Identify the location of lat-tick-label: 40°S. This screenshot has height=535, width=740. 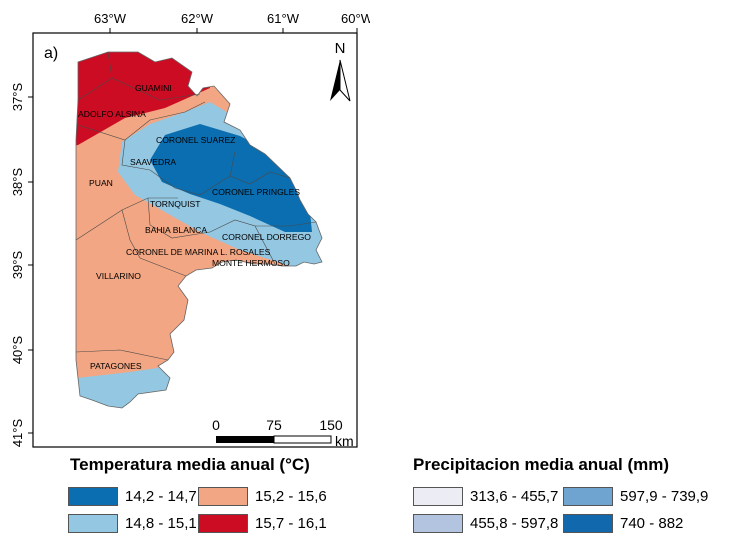
(17, 350).